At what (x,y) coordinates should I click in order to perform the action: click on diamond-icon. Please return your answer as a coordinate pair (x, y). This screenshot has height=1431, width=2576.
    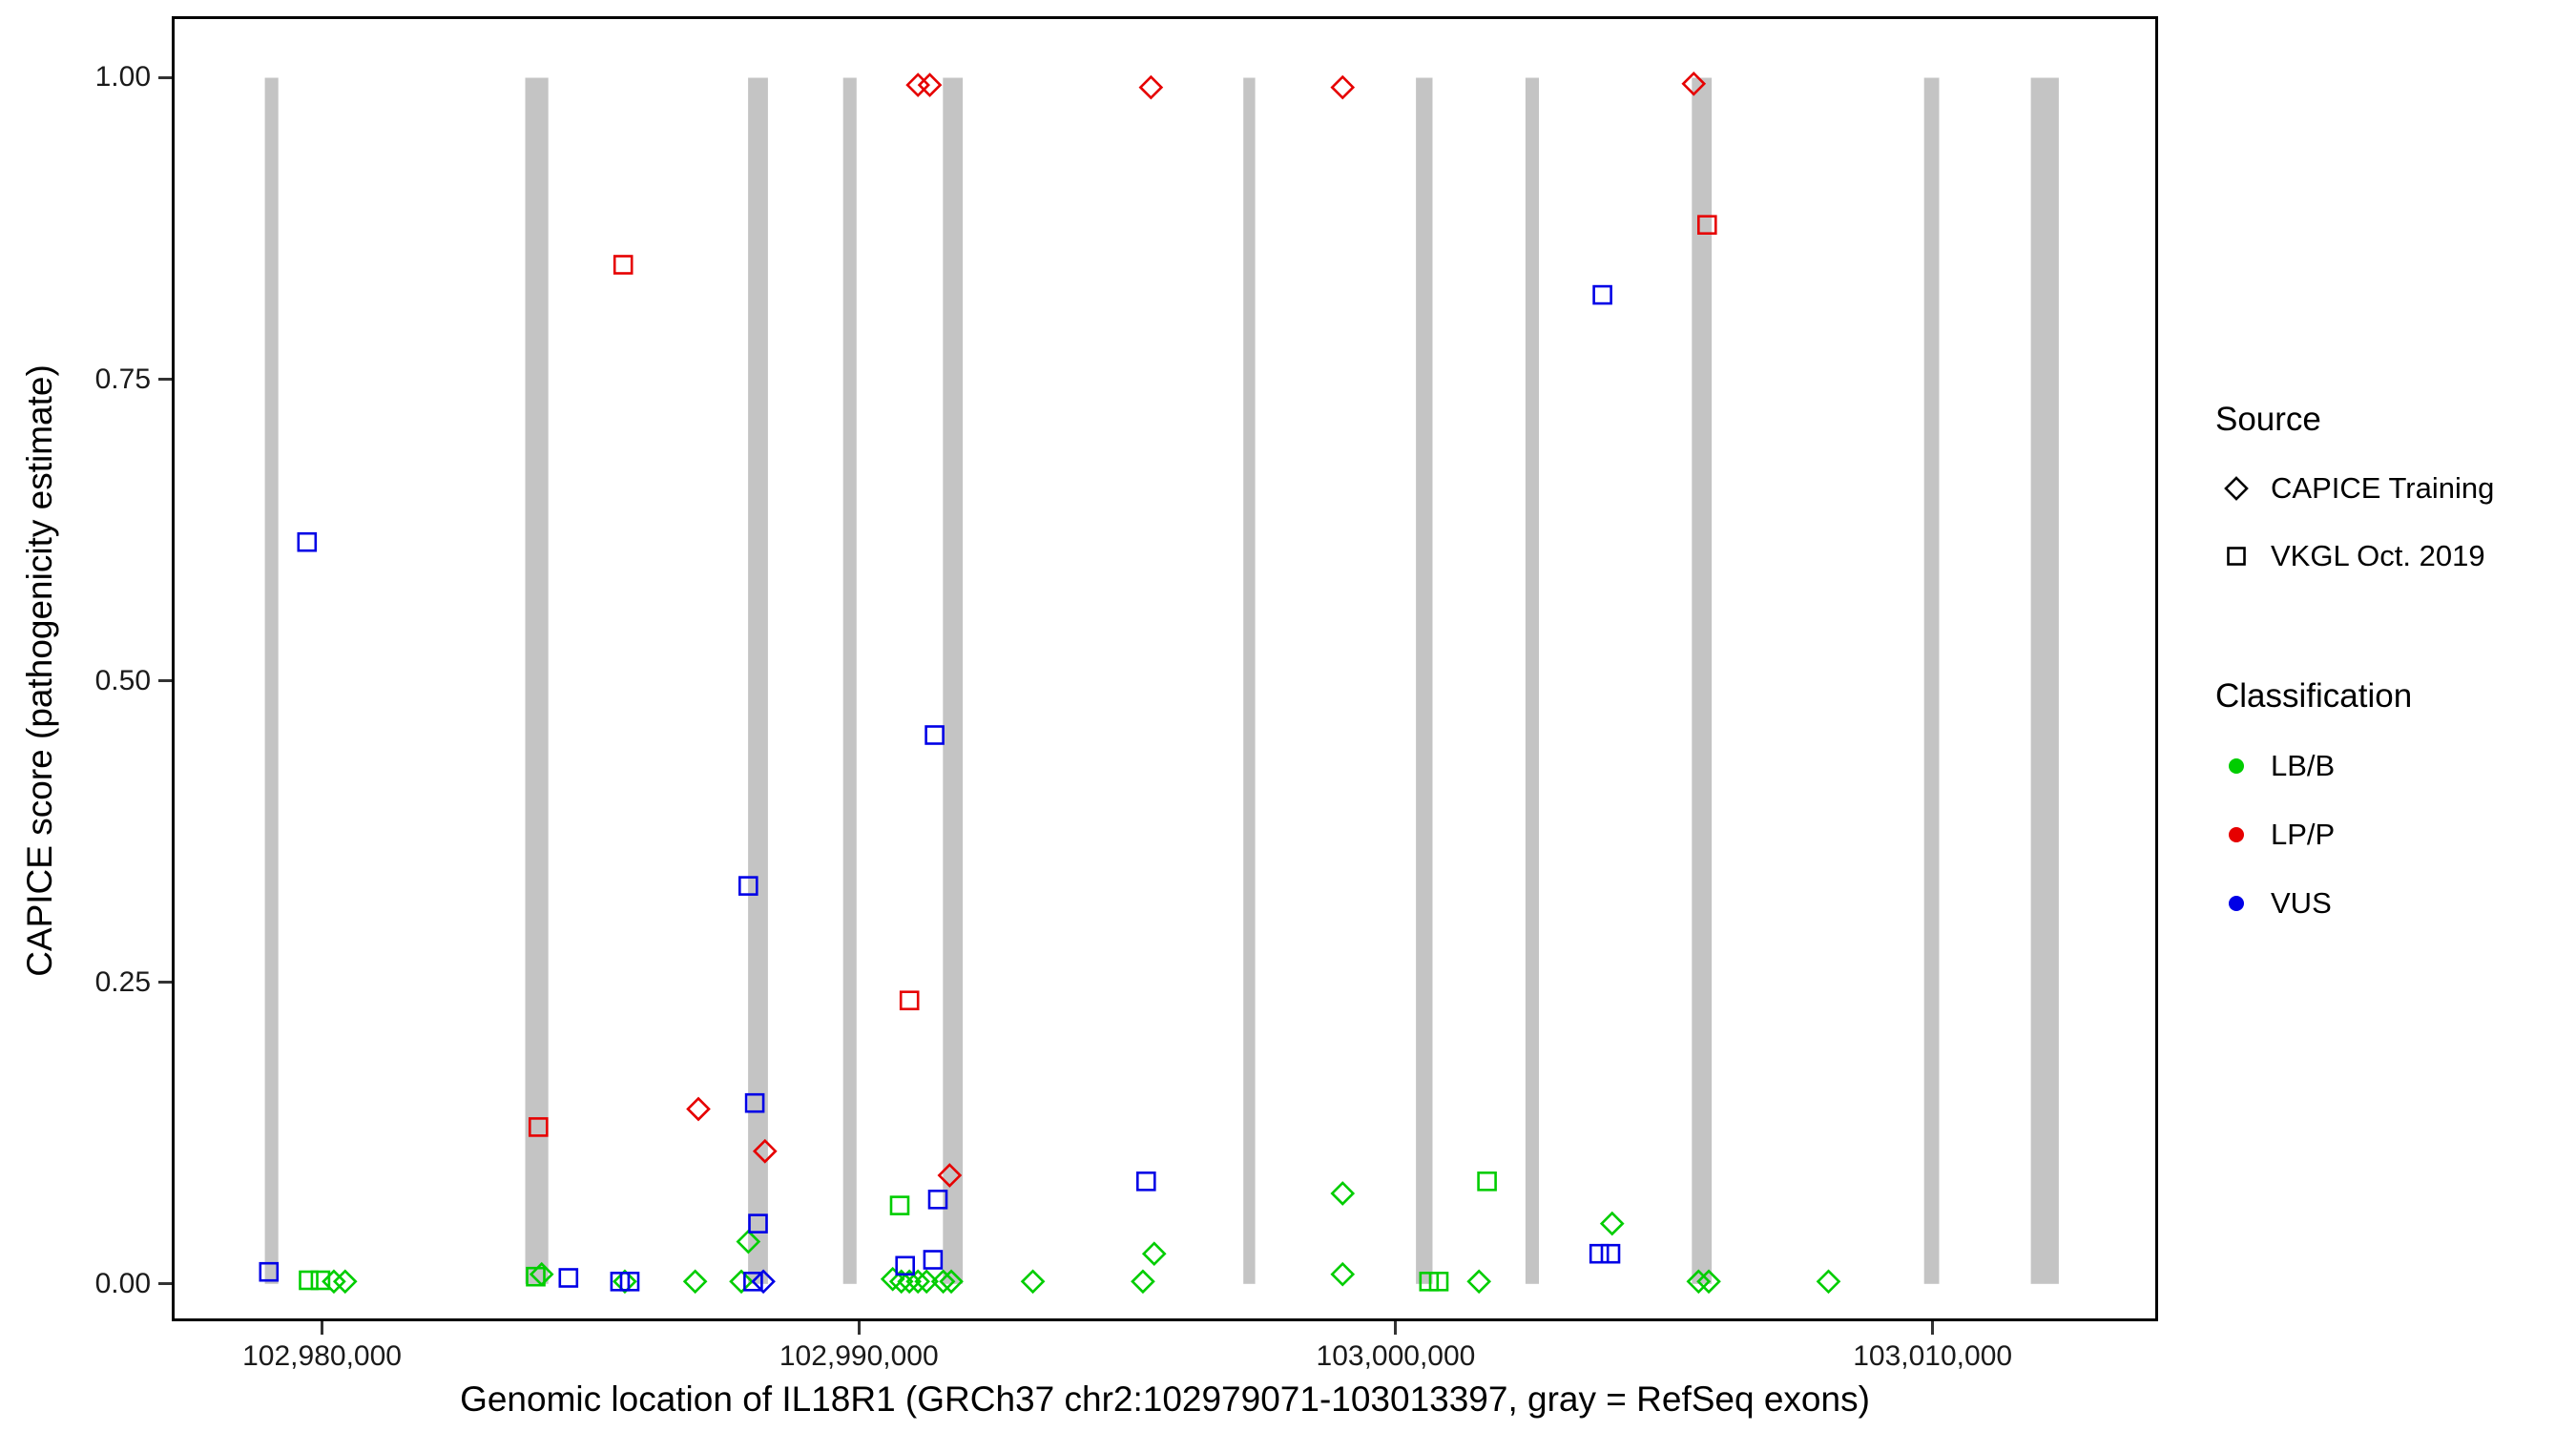
    Looking at the image, I should click on (2236, 488).